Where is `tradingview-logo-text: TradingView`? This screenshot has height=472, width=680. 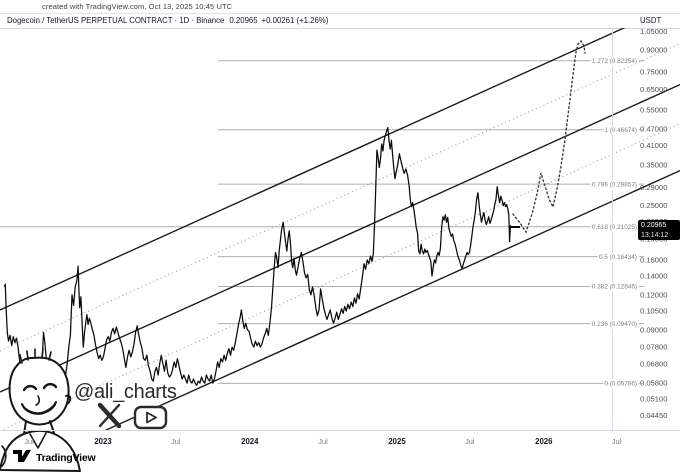
tradingview-logo-text: TradingView is located at coordinates (66, 458).